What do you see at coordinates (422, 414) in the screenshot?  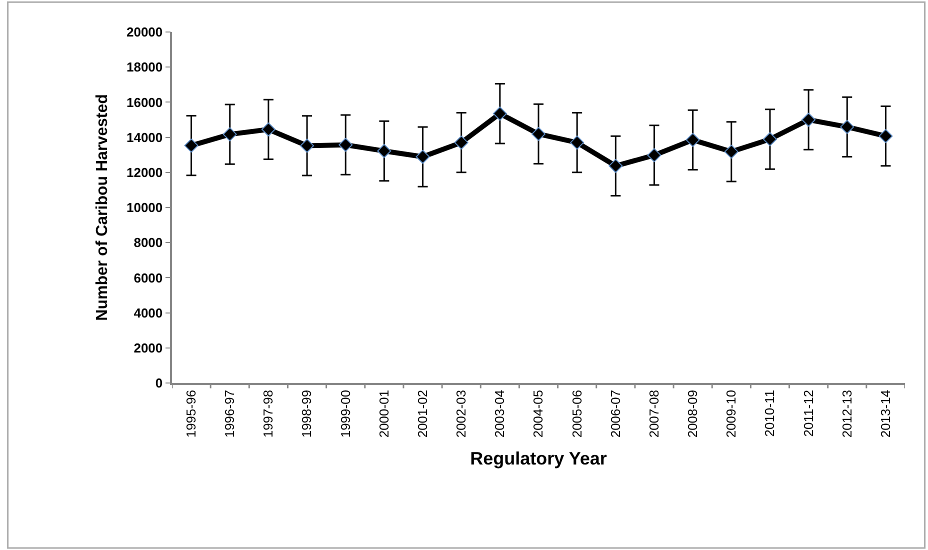 I see `x-tick-label: 2001-02` at bounding box center [422, 414].